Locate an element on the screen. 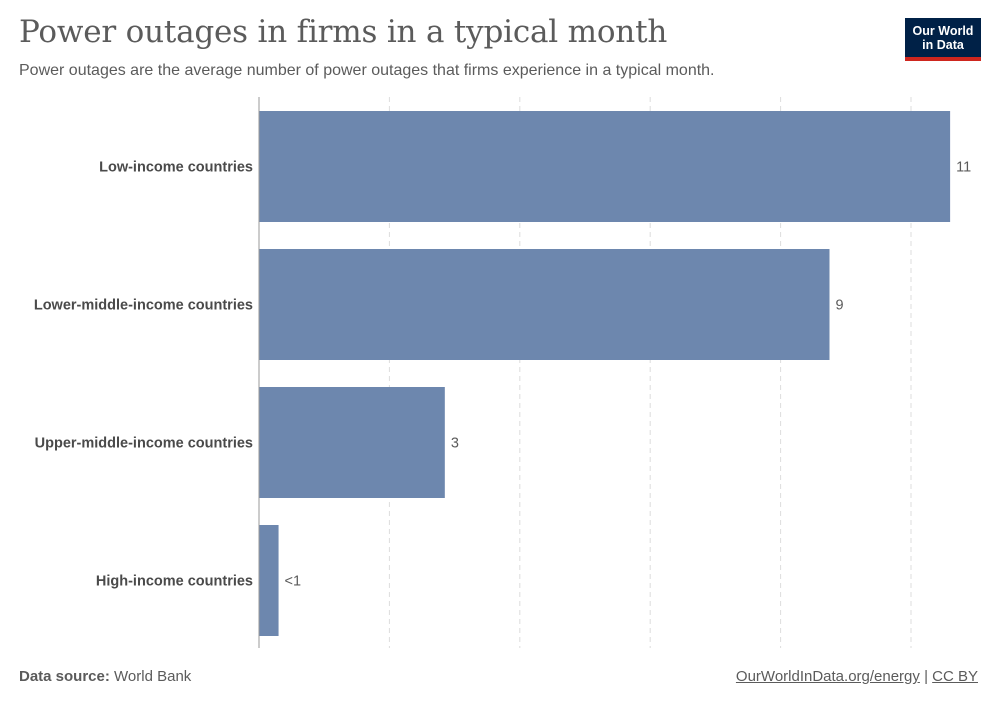 The height and width of the screenshot is (706, 1000). footer-links: OurWorldInData.org/energy | CC BY is located at coordinates (857, 676).